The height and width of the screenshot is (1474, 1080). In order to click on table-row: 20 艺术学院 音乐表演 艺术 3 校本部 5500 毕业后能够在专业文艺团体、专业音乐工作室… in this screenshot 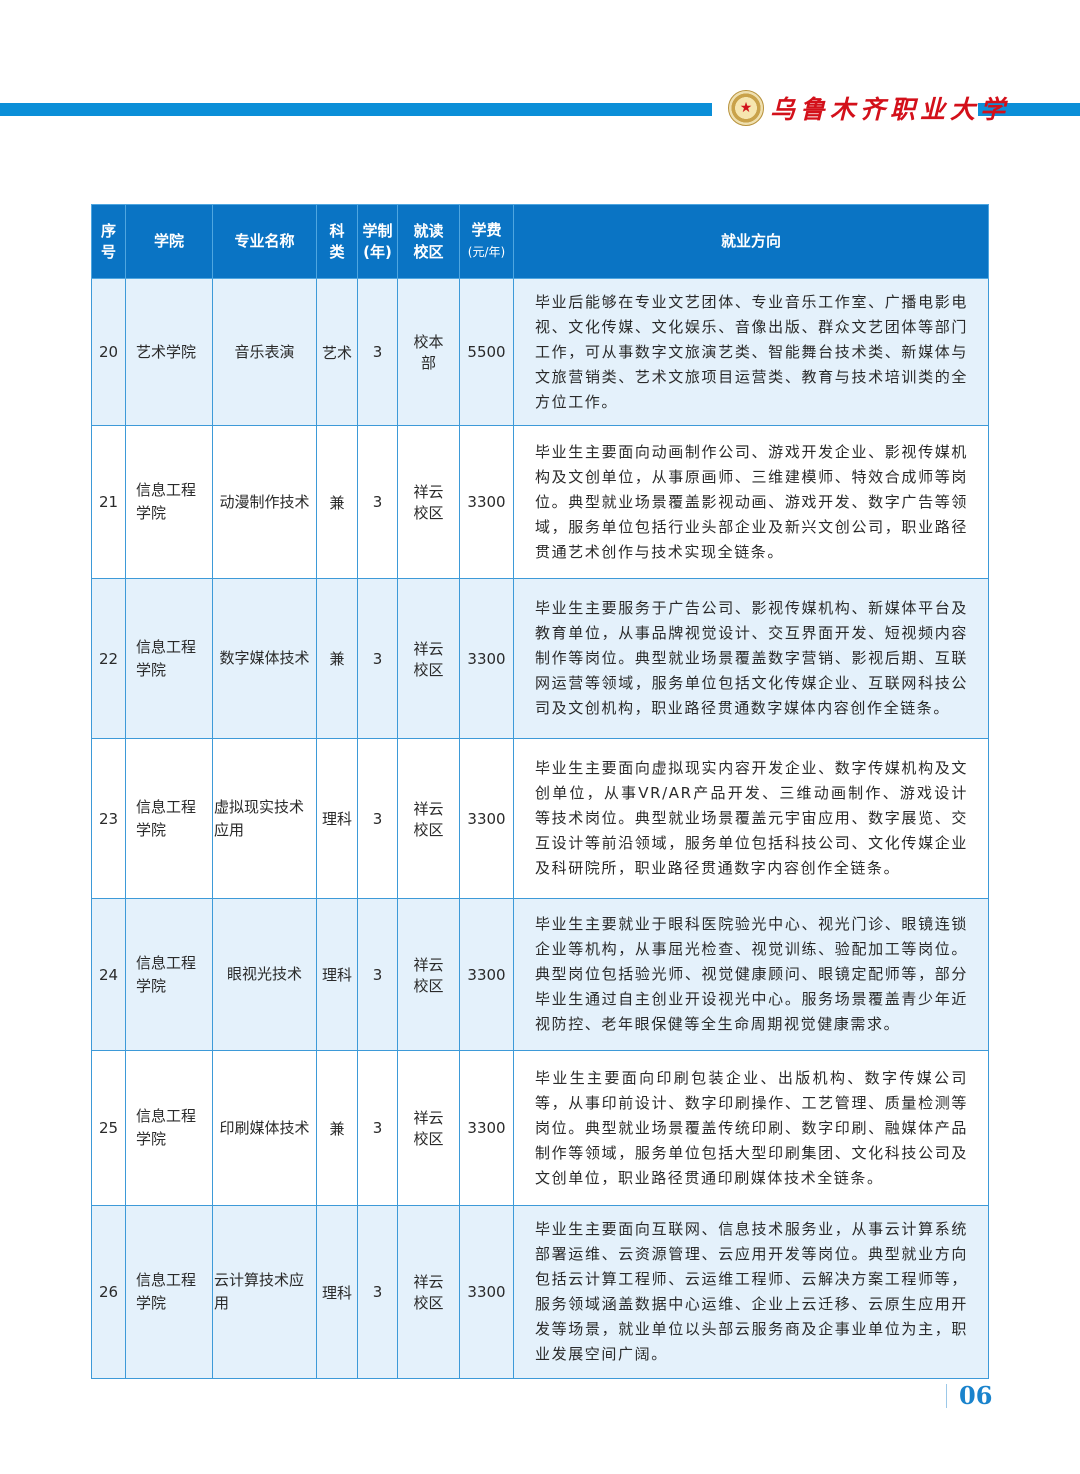, I will do `click(540, 352)`.